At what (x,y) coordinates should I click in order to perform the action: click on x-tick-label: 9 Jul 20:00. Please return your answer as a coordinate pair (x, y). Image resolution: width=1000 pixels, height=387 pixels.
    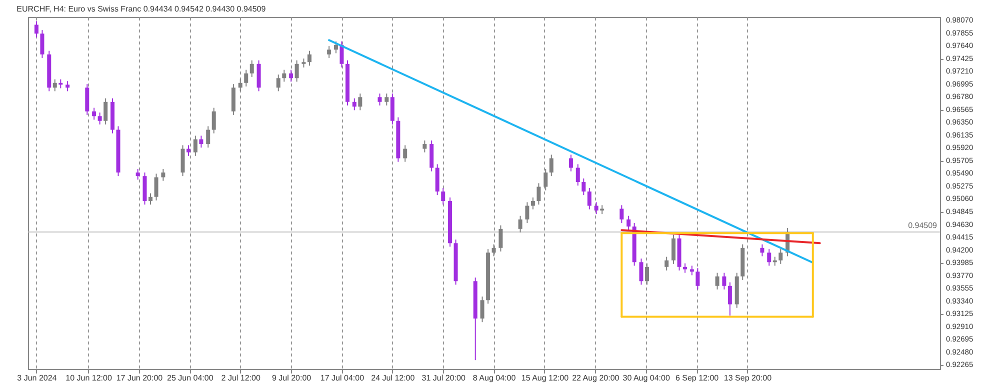
    Looking at the image, I should click on (292, 378).